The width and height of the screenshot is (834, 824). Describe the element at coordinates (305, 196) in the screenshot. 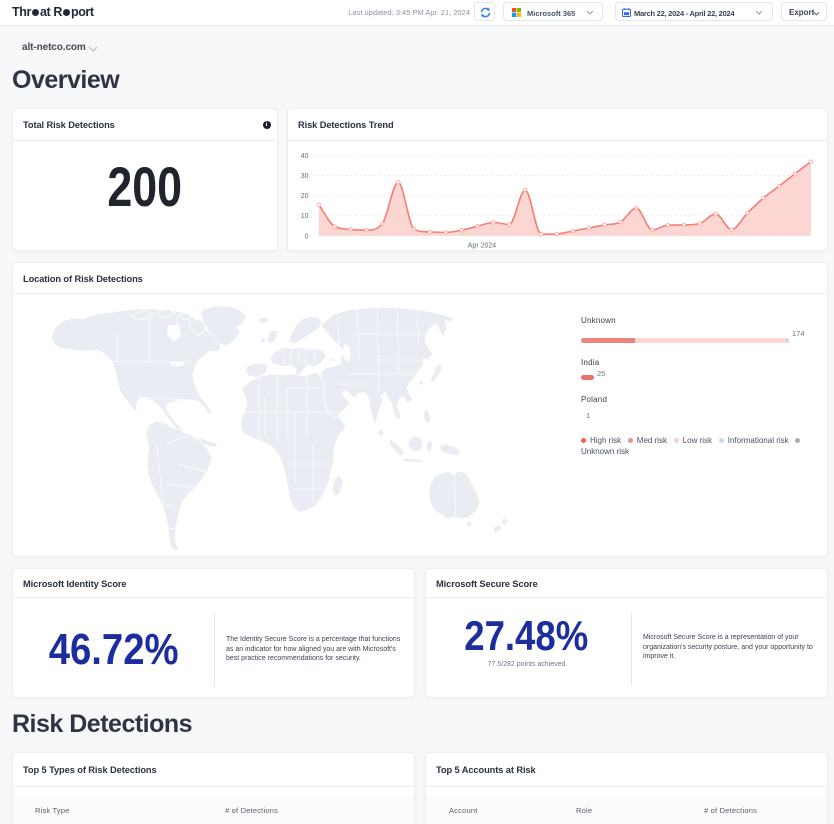

I see `svg-text: 20` at that location.